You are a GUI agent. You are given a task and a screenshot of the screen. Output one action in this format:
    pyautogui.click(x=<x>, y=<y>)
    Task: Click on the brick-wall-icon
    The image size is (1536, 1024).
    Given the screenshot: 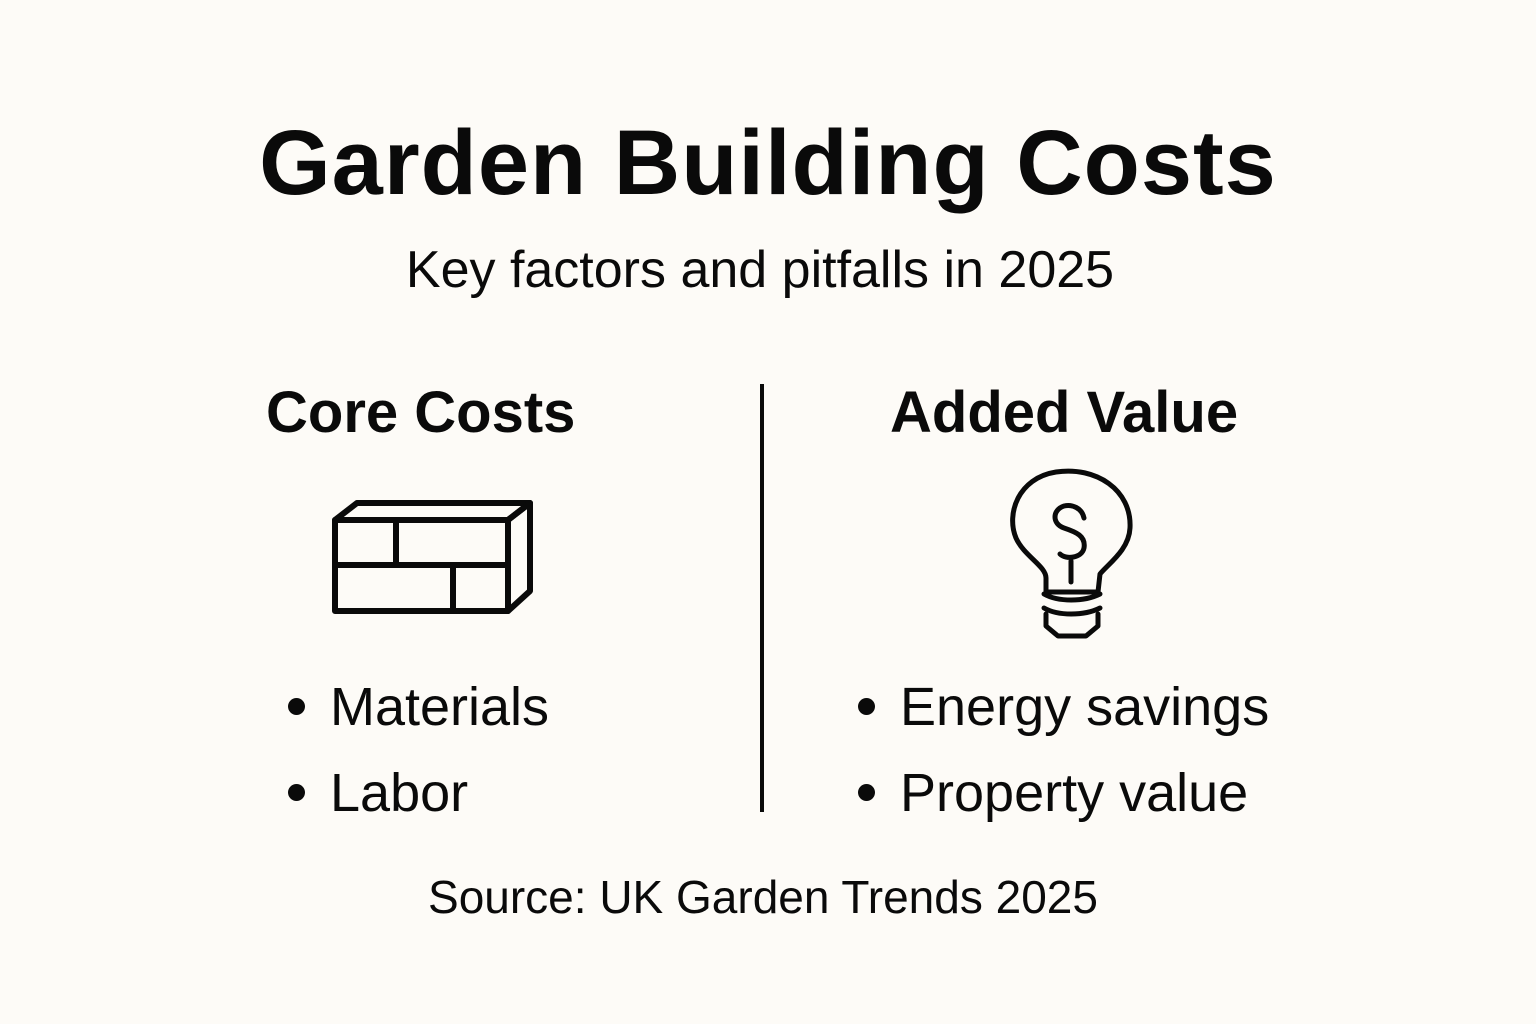 What is the action you would take?
    pyautogui.click(x=433, y=556)
    